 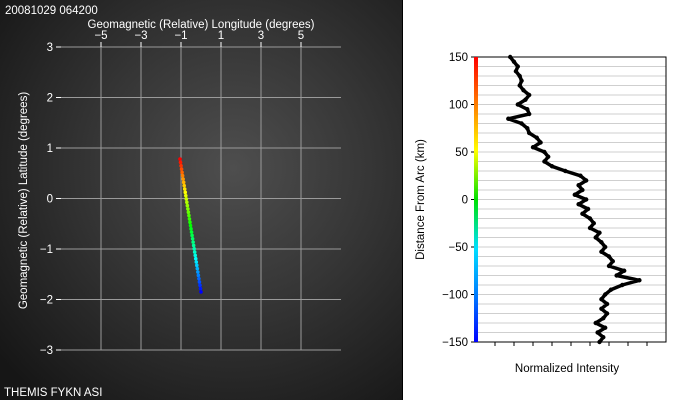 What do you see at coordinates (465, 201) in the screenshot?
I see `right-y-tick-label: 0` at bounding box center [465, 201].